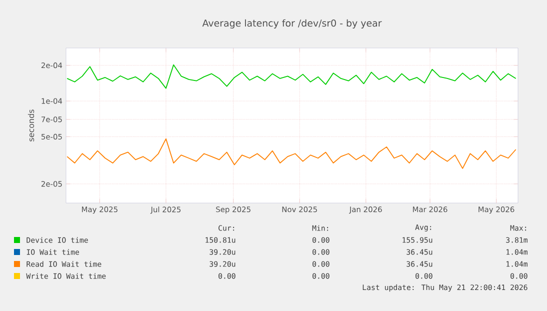 The height and width of the screenshot is (311, 547). Describe the element at coordinates (292, 24) in the screenshot. I see `chart-title: Average latency for /dev/sr0 - by year` at that location.